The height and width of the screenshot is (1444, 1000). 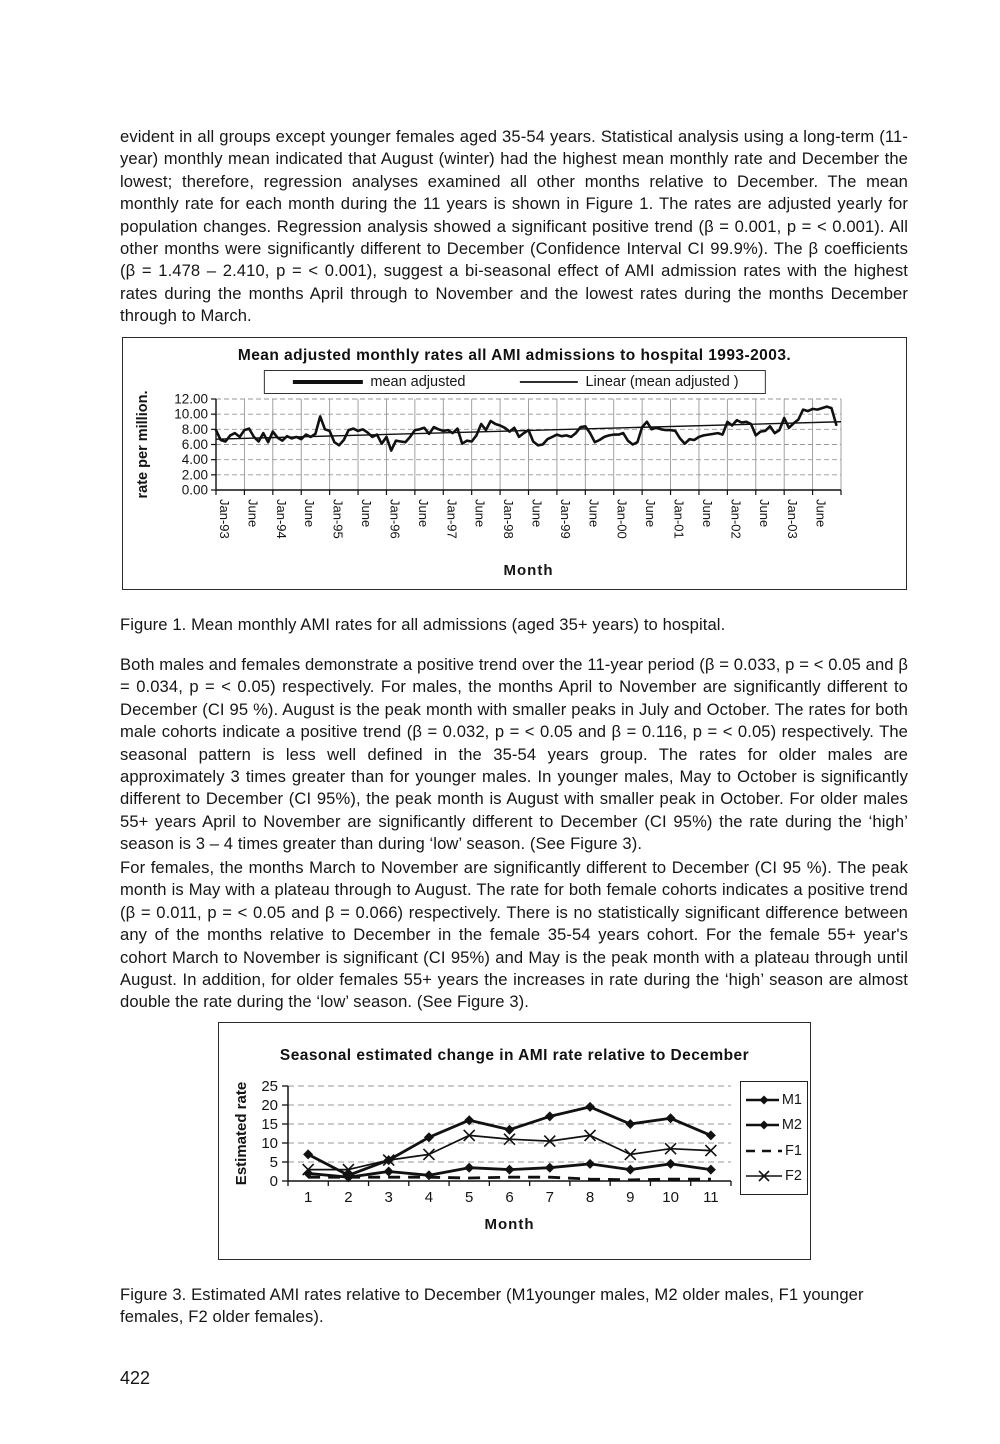 I want to click on svg-text: 2, so click(x=348, y=1197).